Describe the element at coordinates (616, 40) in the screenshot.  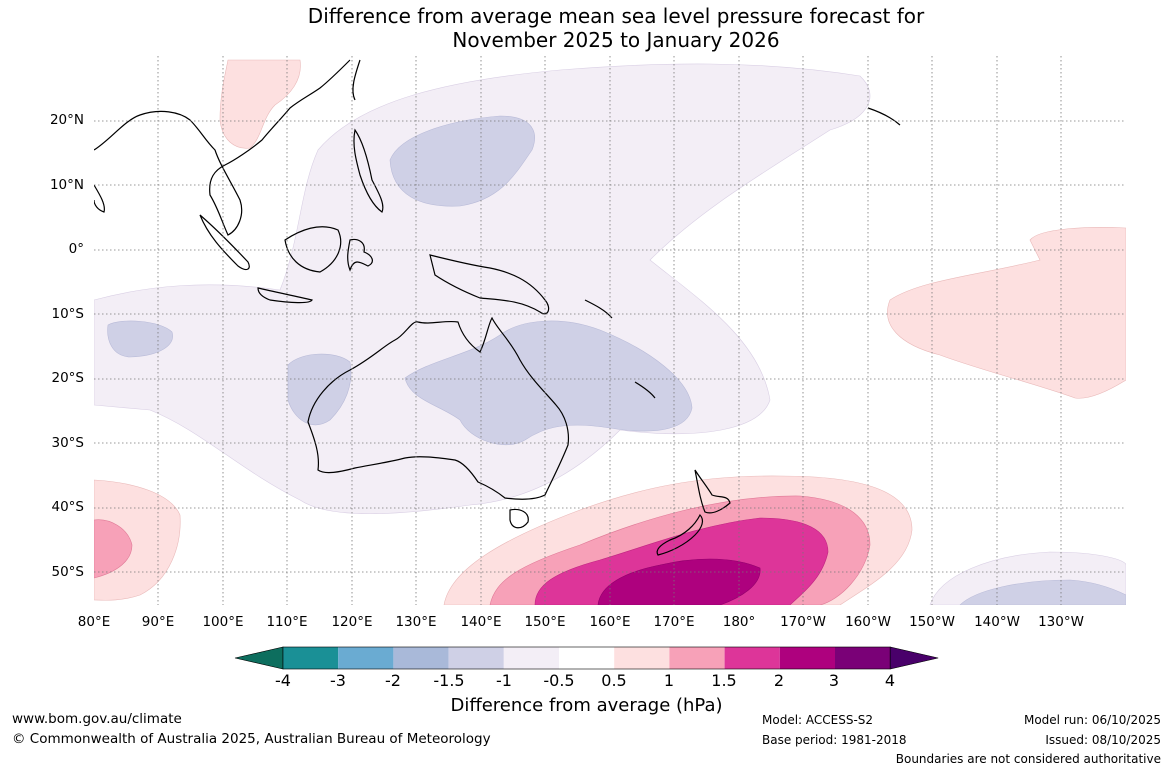
I see `title-line-2: November 2025 to January 2026` at that location.